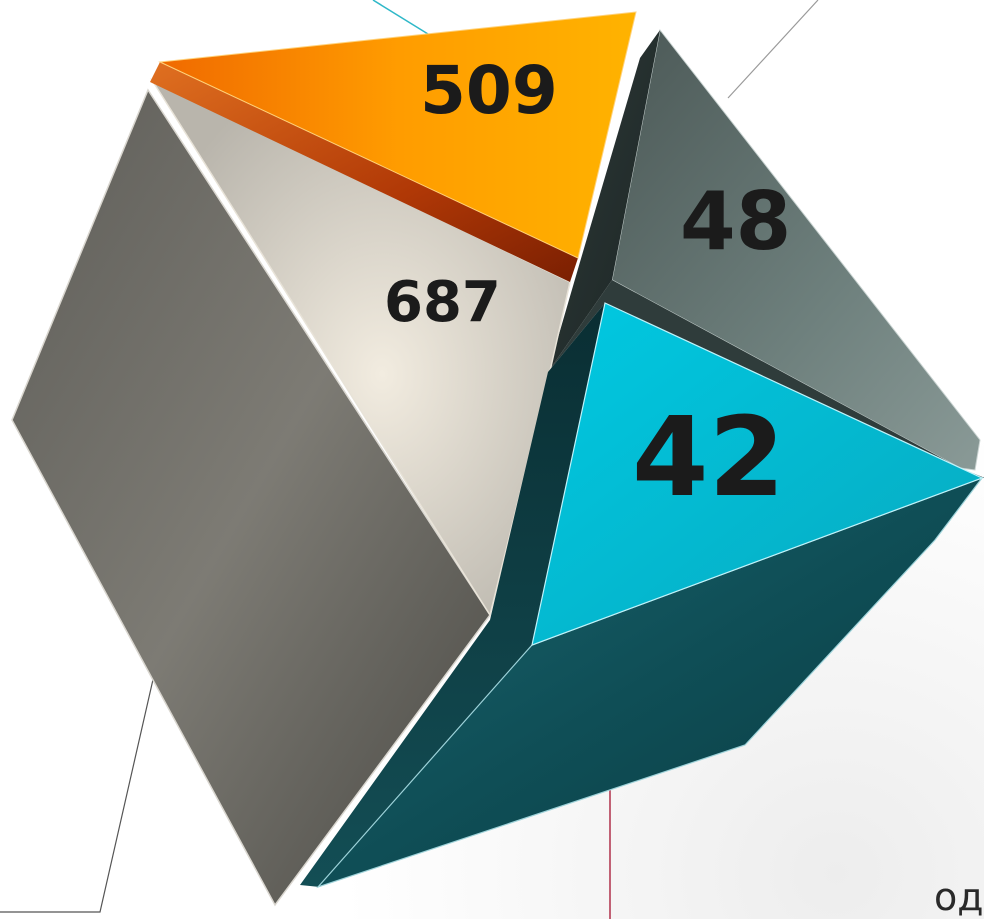  What do you see at coordinates (709, 457) in the screenshot?
I see `value-label-cyan: 42` at bounding box center [709, 457].